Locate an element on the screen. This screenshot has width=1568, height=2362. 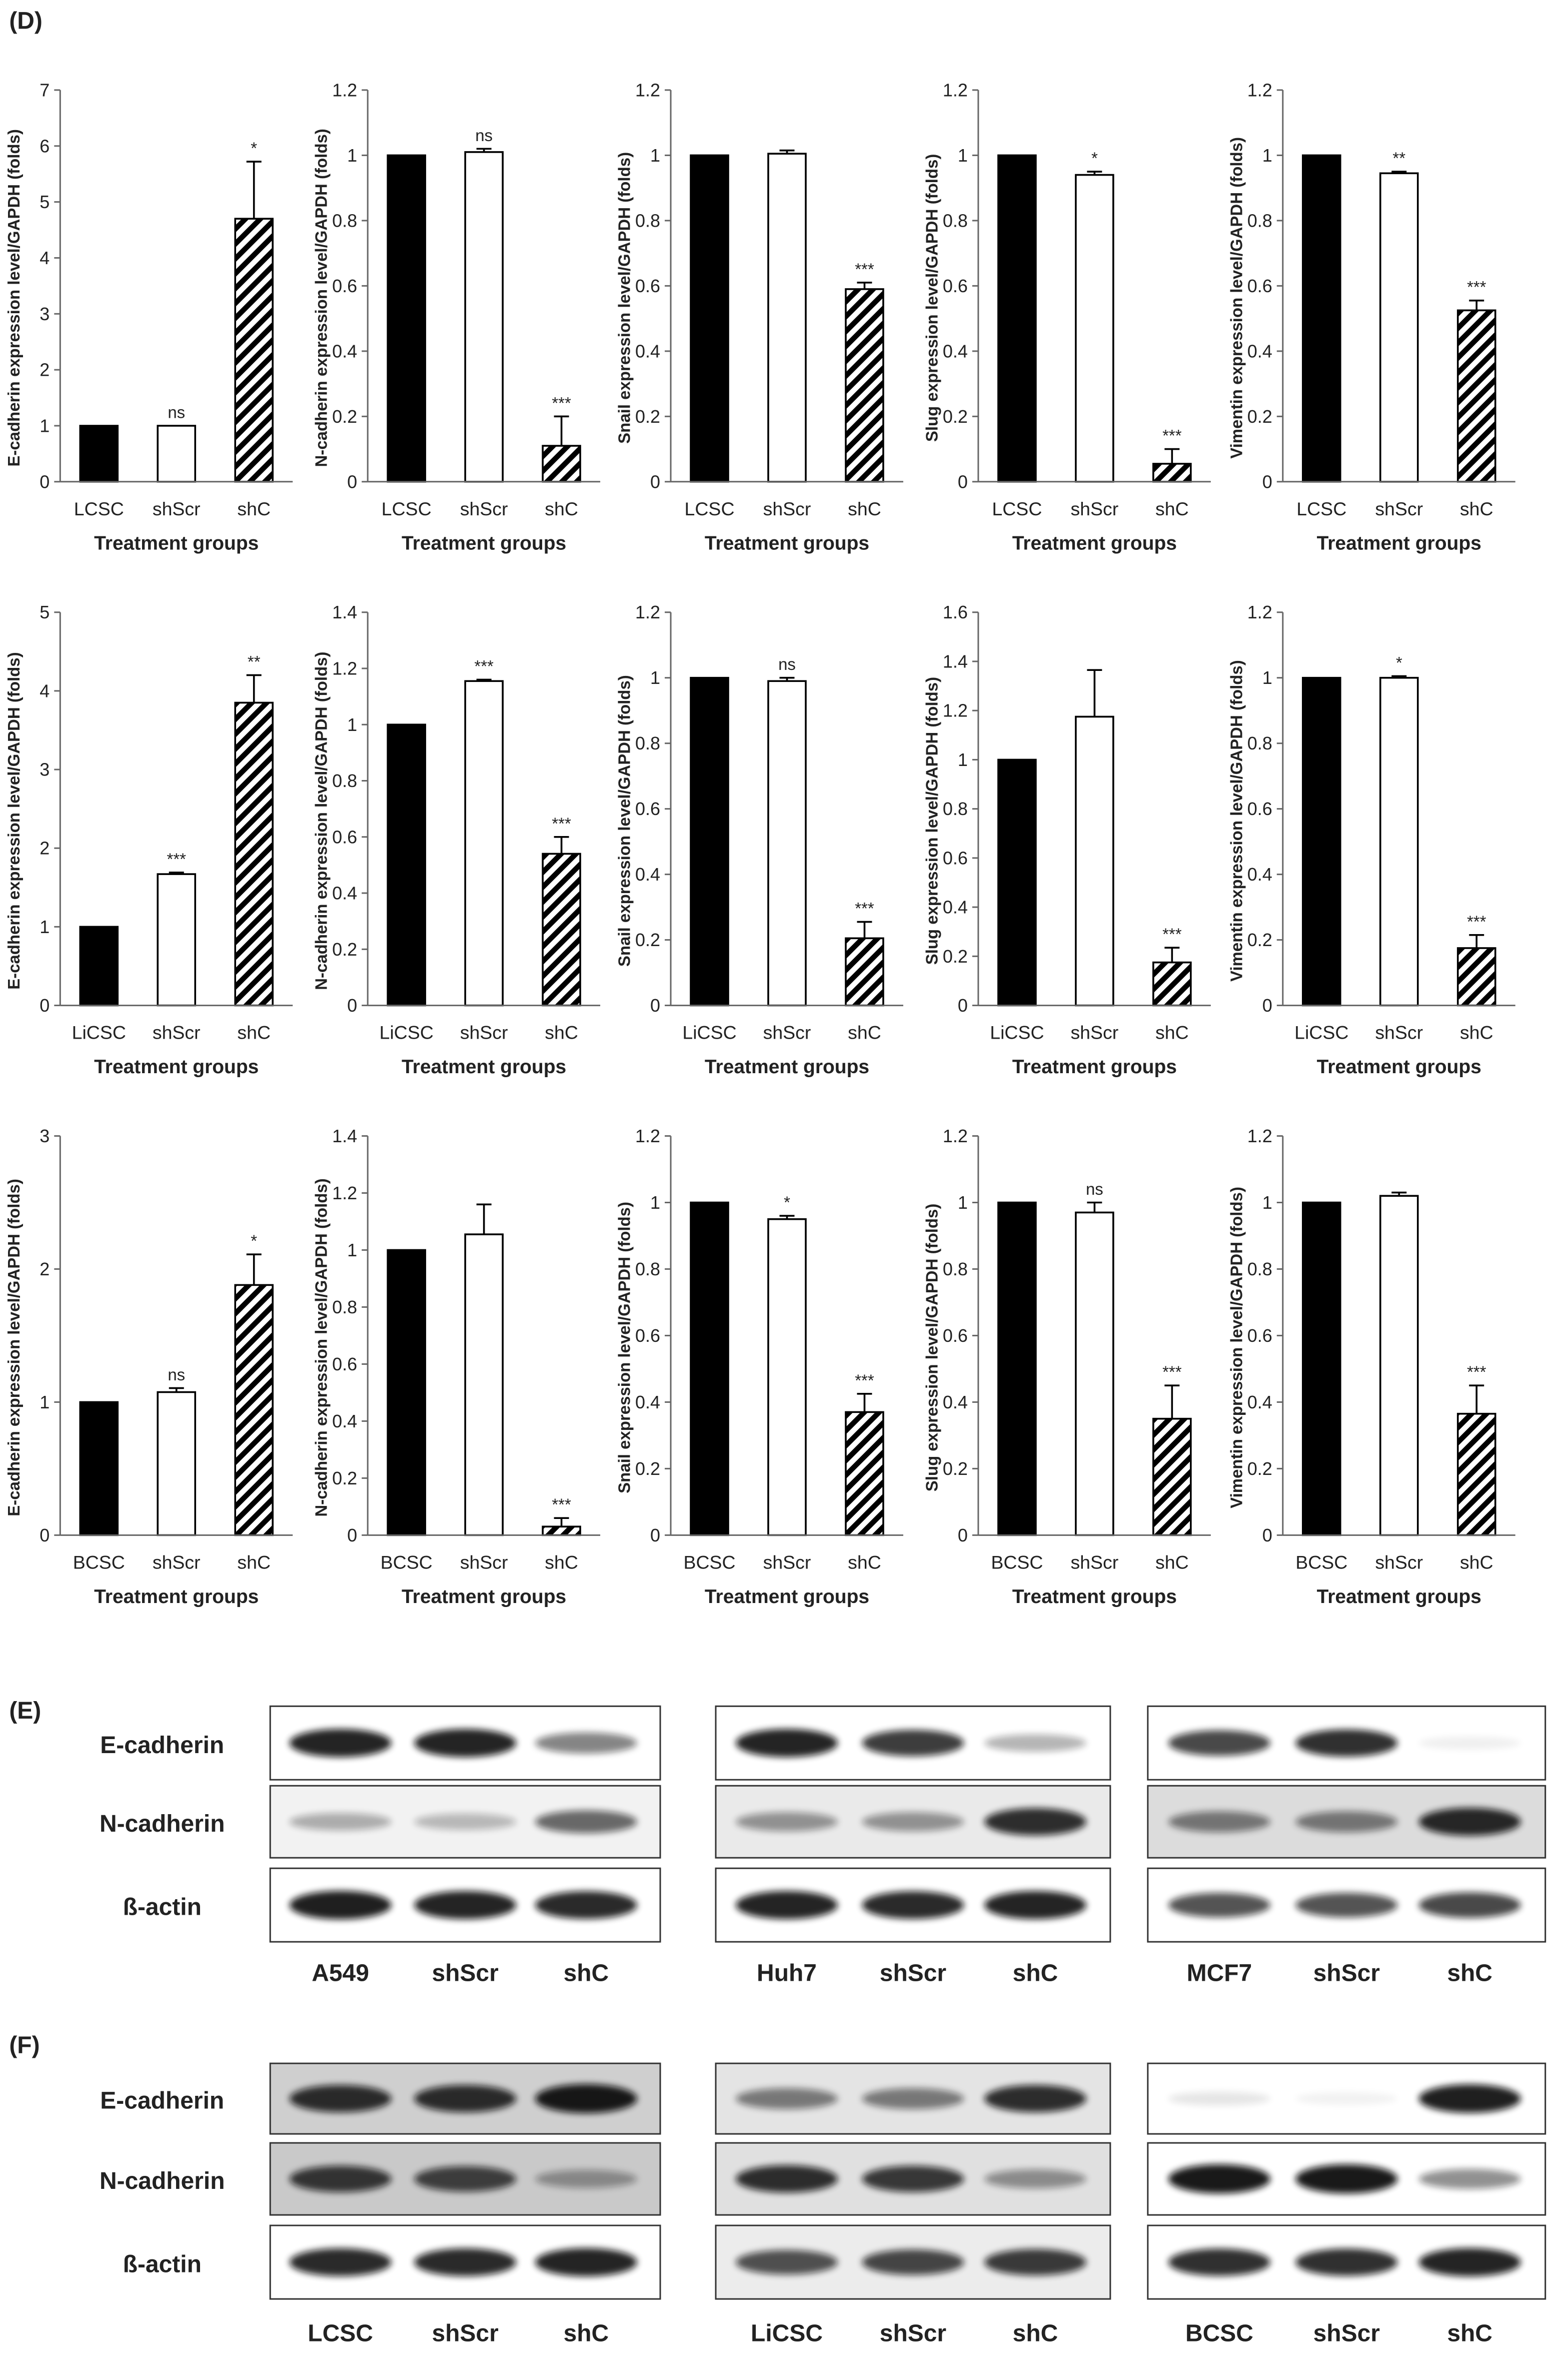
y-tick-label: 2 is located at coordinates (45, 370).